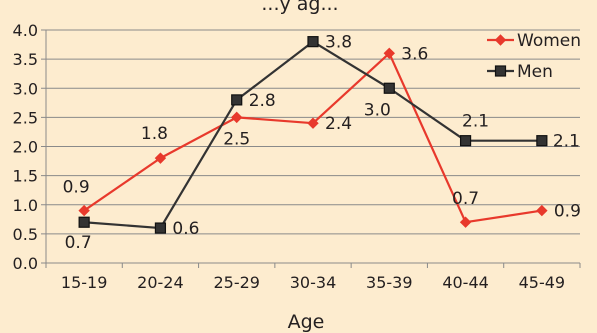 This screenshot has height=333, width=597. Describe the element at coordinates (313, 282) in the screenshot. I see `x-tick-label: 30-34` at that location.